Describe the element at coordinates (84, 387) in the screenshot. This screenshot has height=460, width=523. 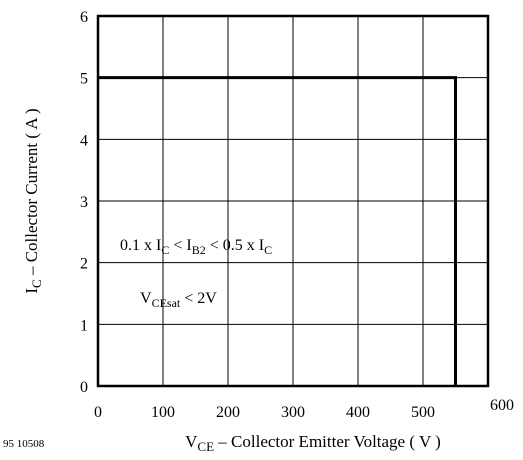
I see `y-tick-label: 0` at that location.